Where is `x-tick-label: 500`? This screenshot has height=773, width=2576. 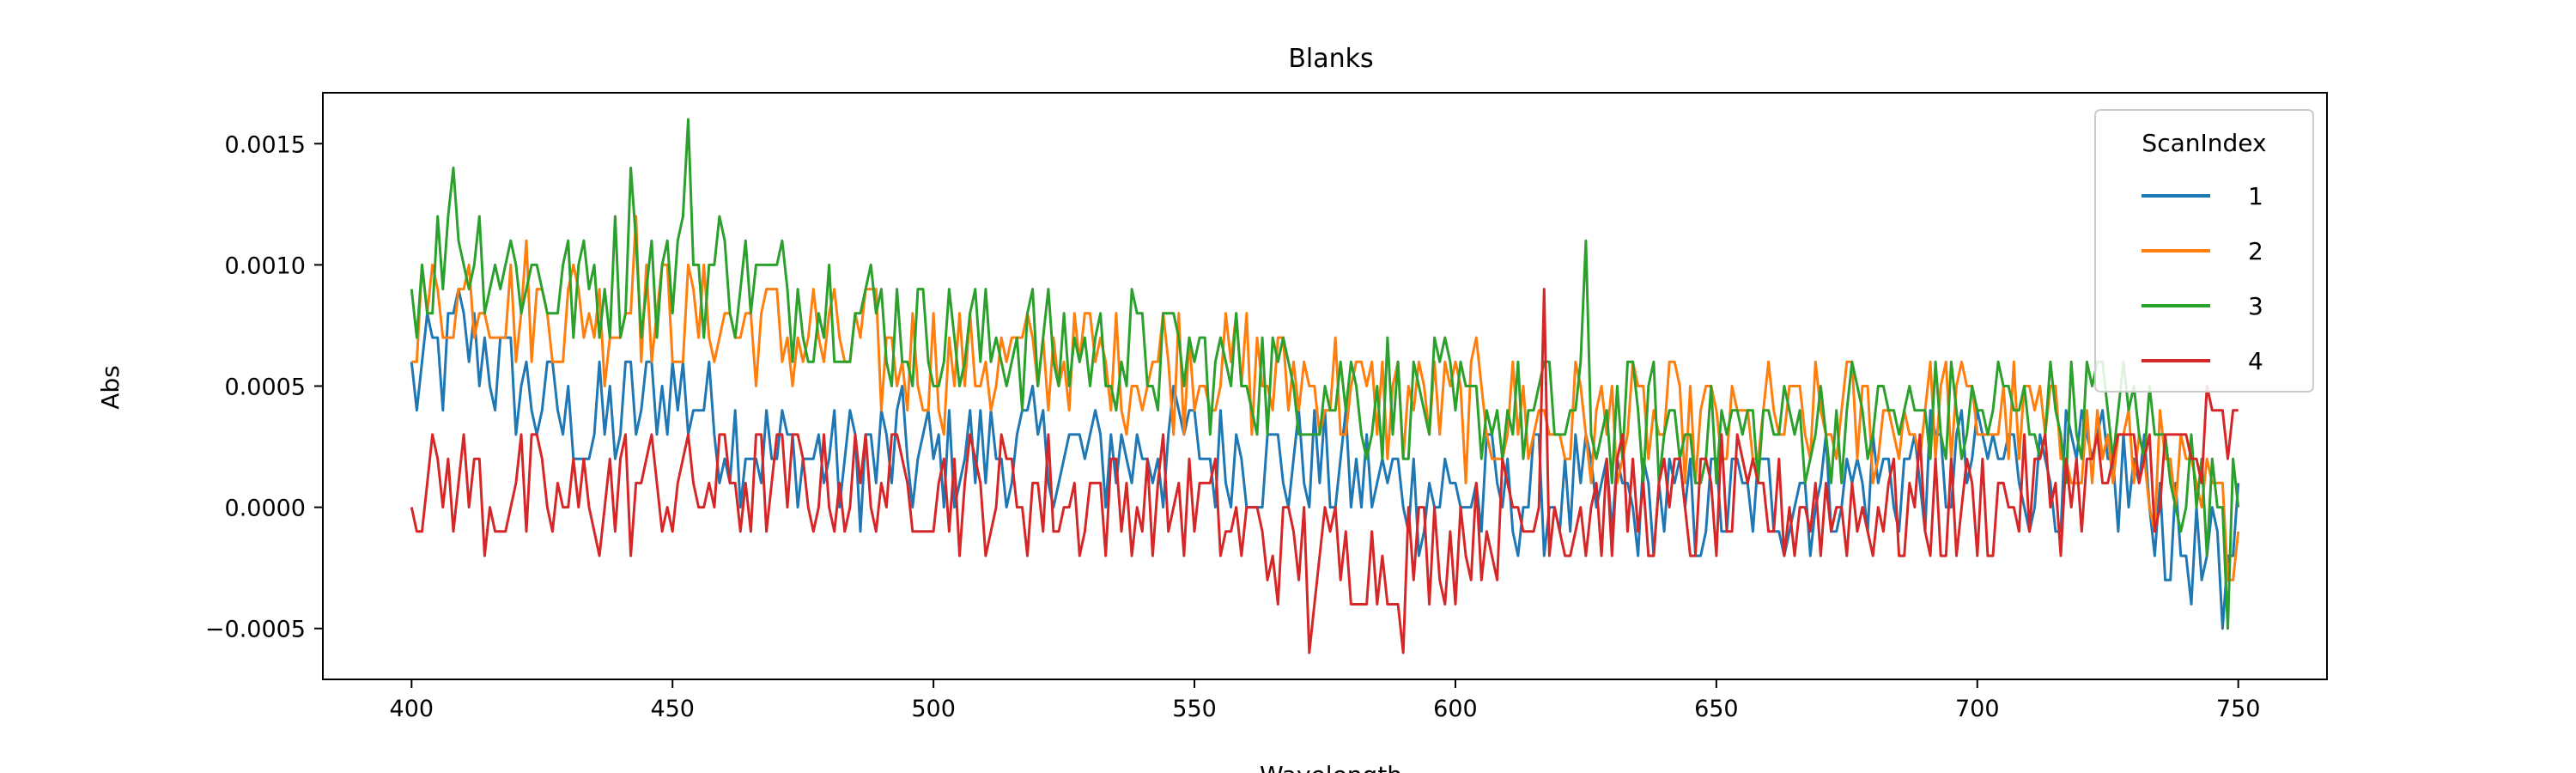 x-tick-label: 500 is located at coordinates (933, 709).